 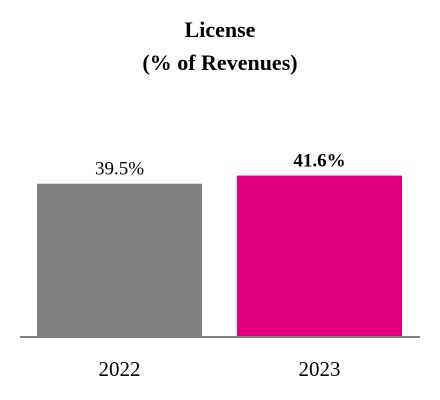 I want to click on bar-2022, so click(x=119, y=260).